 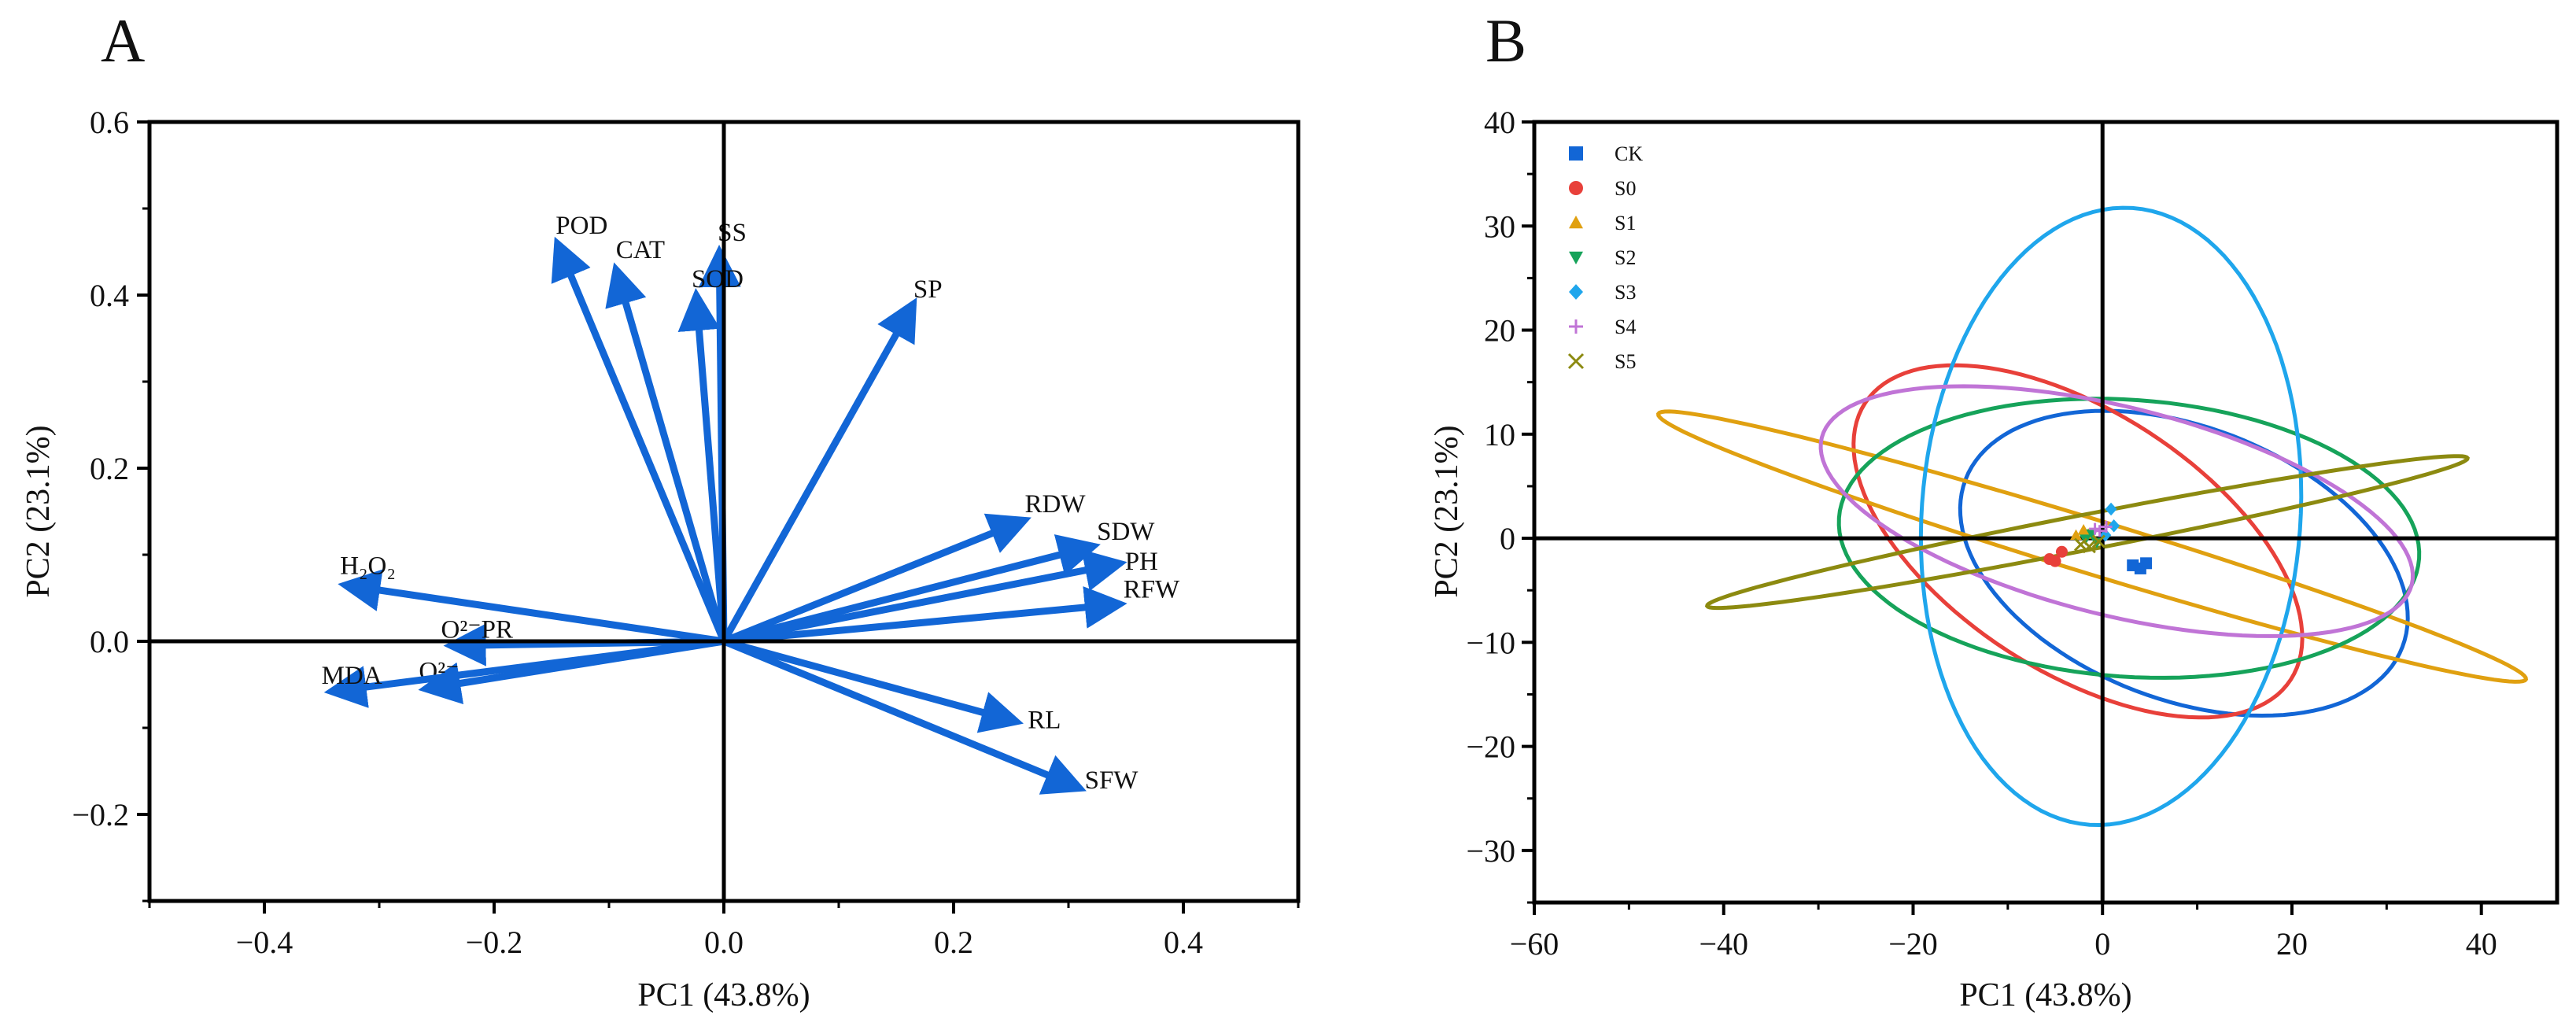 What do you see at coordinates (1626, 293) in the screenshot?
I see `legend-label-s3: S3` at bounding box center [1626, 293].